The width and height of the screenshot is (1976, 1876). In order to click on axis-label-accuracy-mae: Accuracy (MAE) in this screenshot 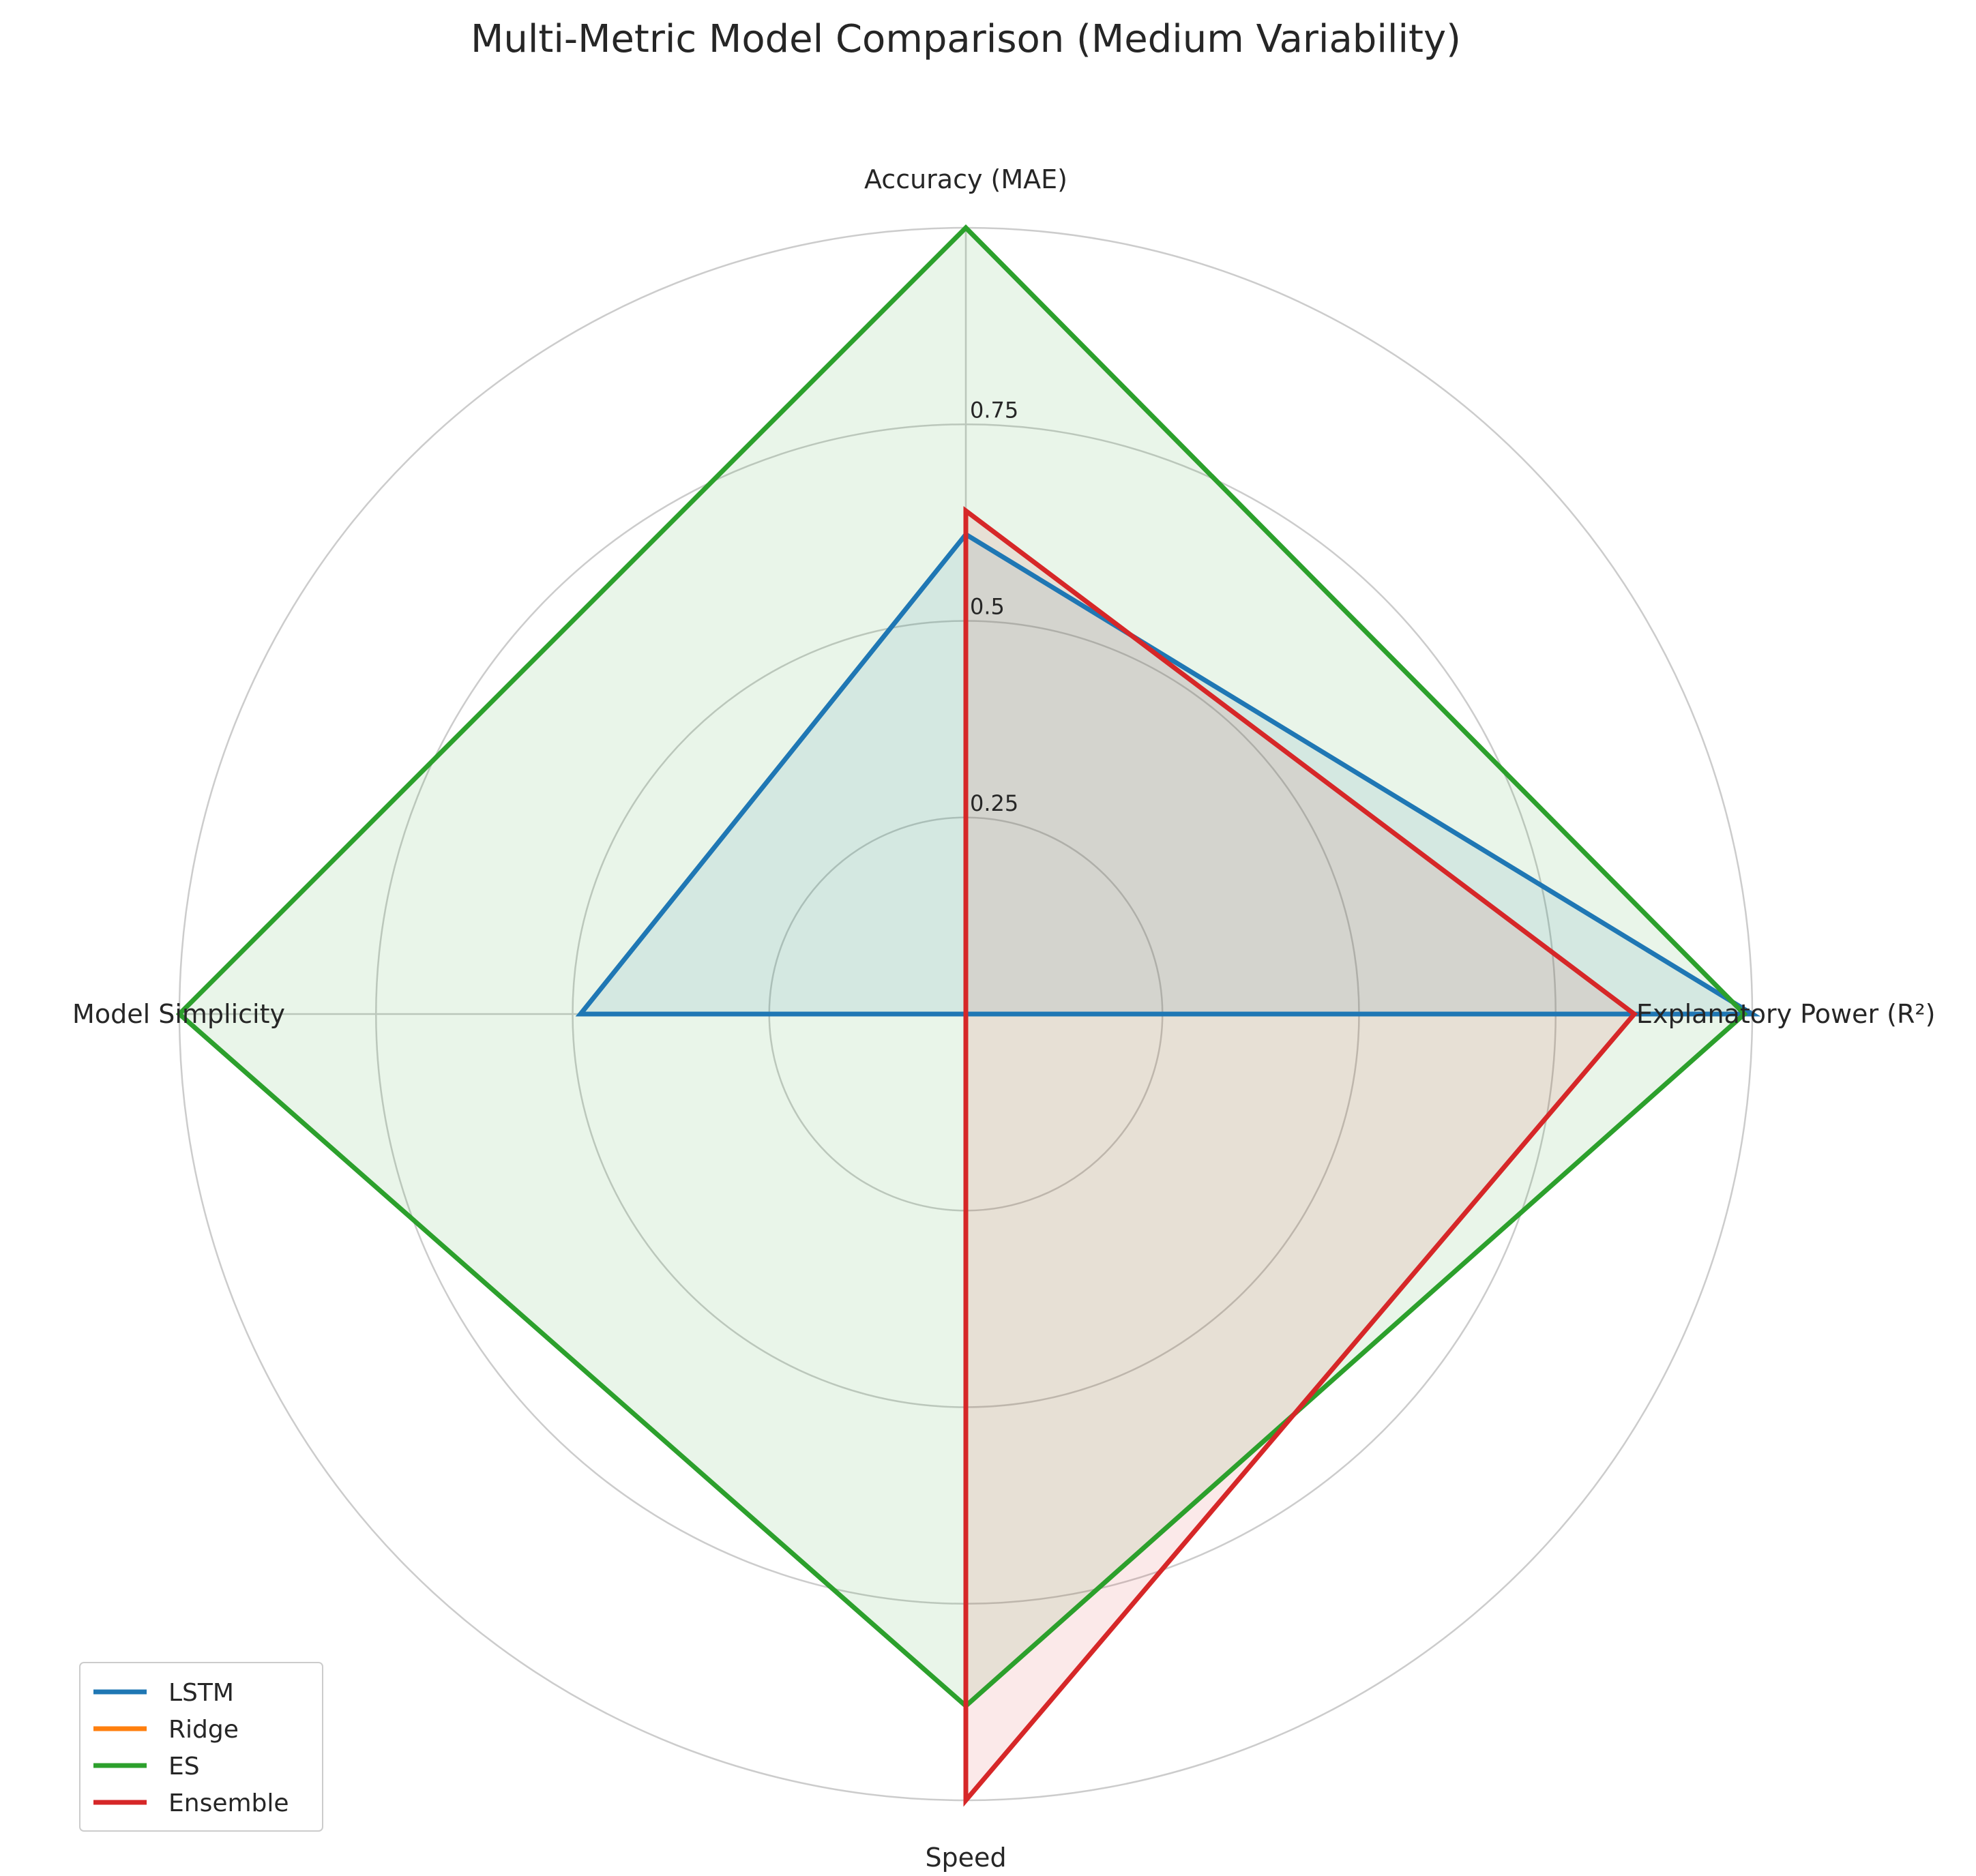, I will do `click(965, 179)`.